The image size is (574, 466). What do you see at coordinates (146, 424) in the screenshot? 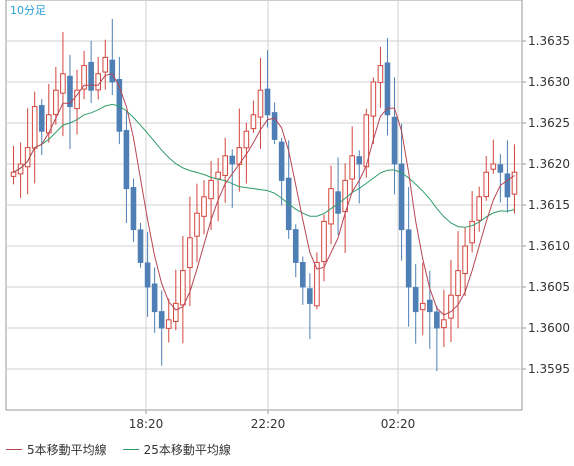
I see `x-tick-label: 18:20` at bounding box center [146, 424].